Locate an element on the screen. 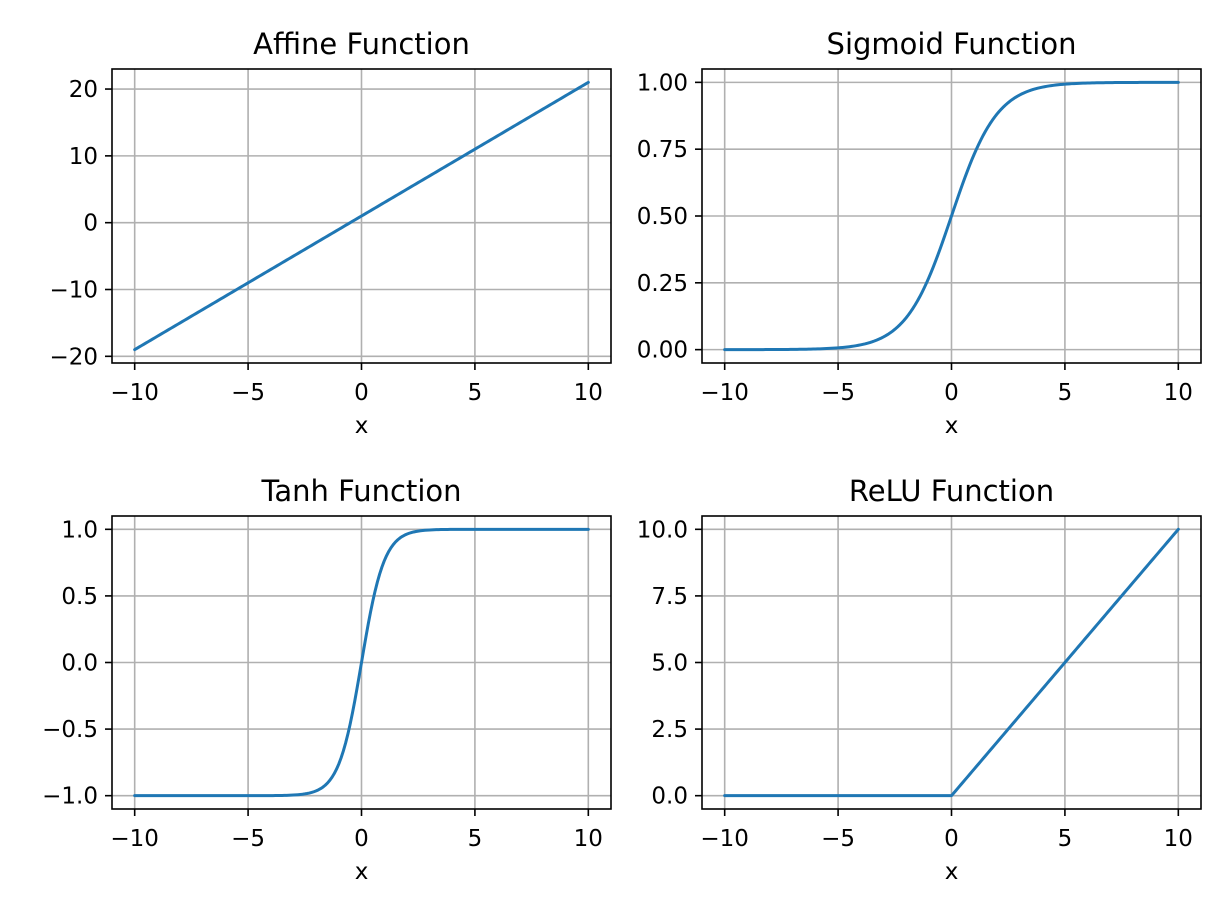  y-tick-label: 0.75 is located at coordinates (662, 150).